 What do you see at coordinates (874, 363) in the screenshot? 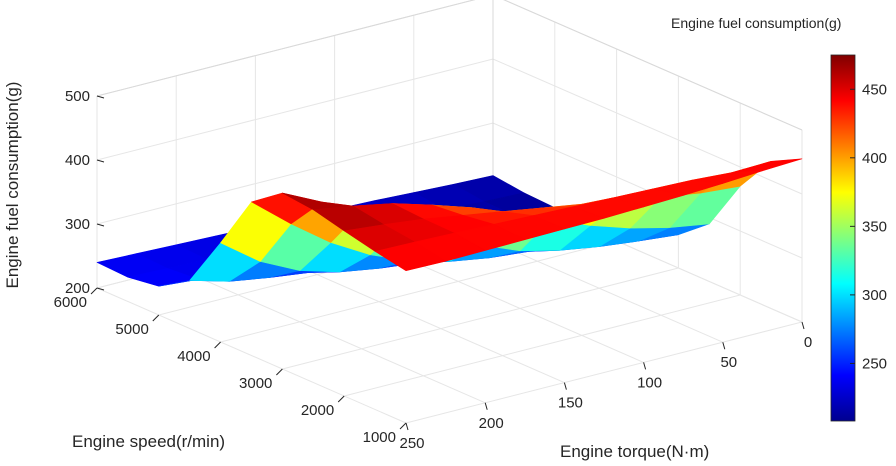
I see `colorbar-tick-label-0: 250` at bounding box center [874, 363].